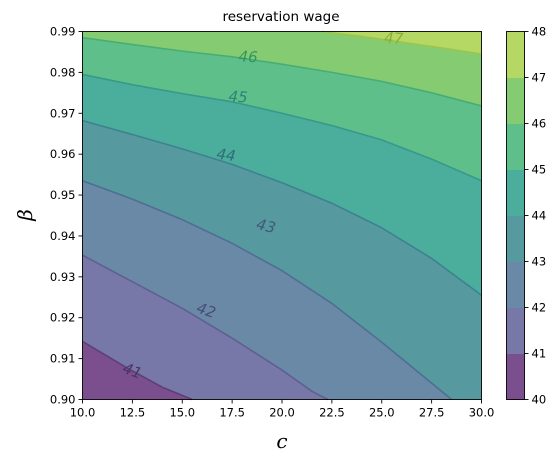 The width and height of the screenshot is (560, 462). What do you see at coordinates (539, 124) in the screenshot?
I see `colorbar-tick-label: 46` at bounding box center [539, 124].